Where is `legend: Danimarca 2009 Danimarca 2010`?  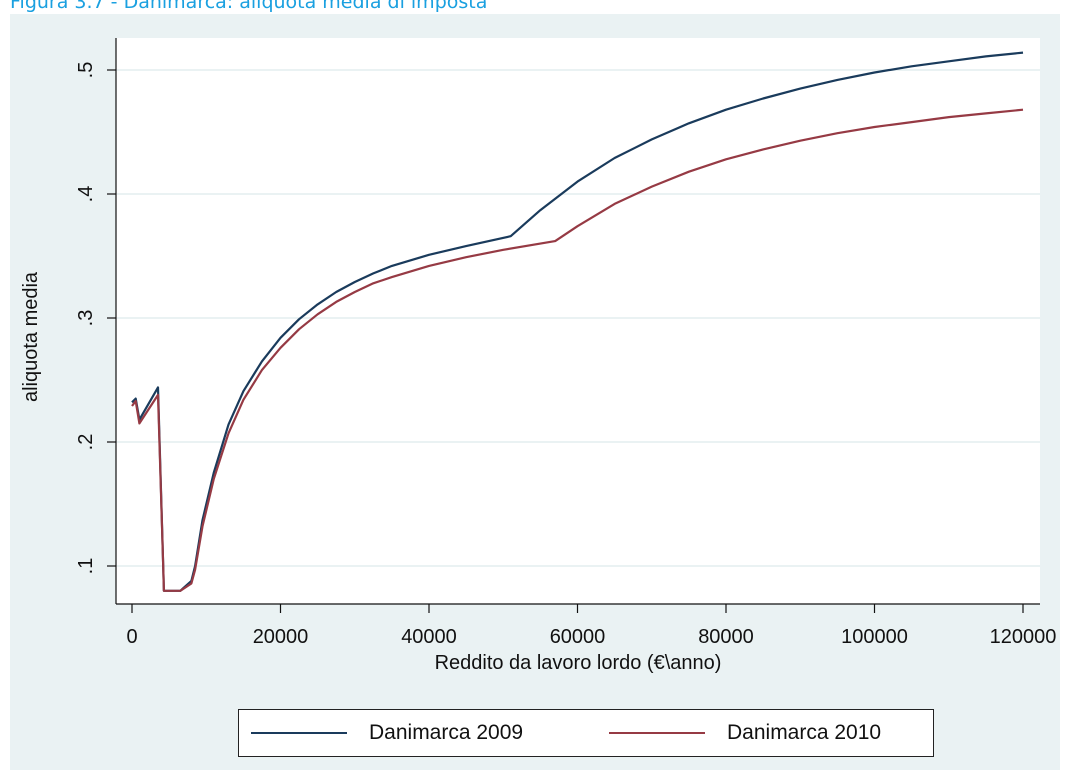 legend: Danimarca 2009 Danimarca 2010 is located at coordinates (586, 733).